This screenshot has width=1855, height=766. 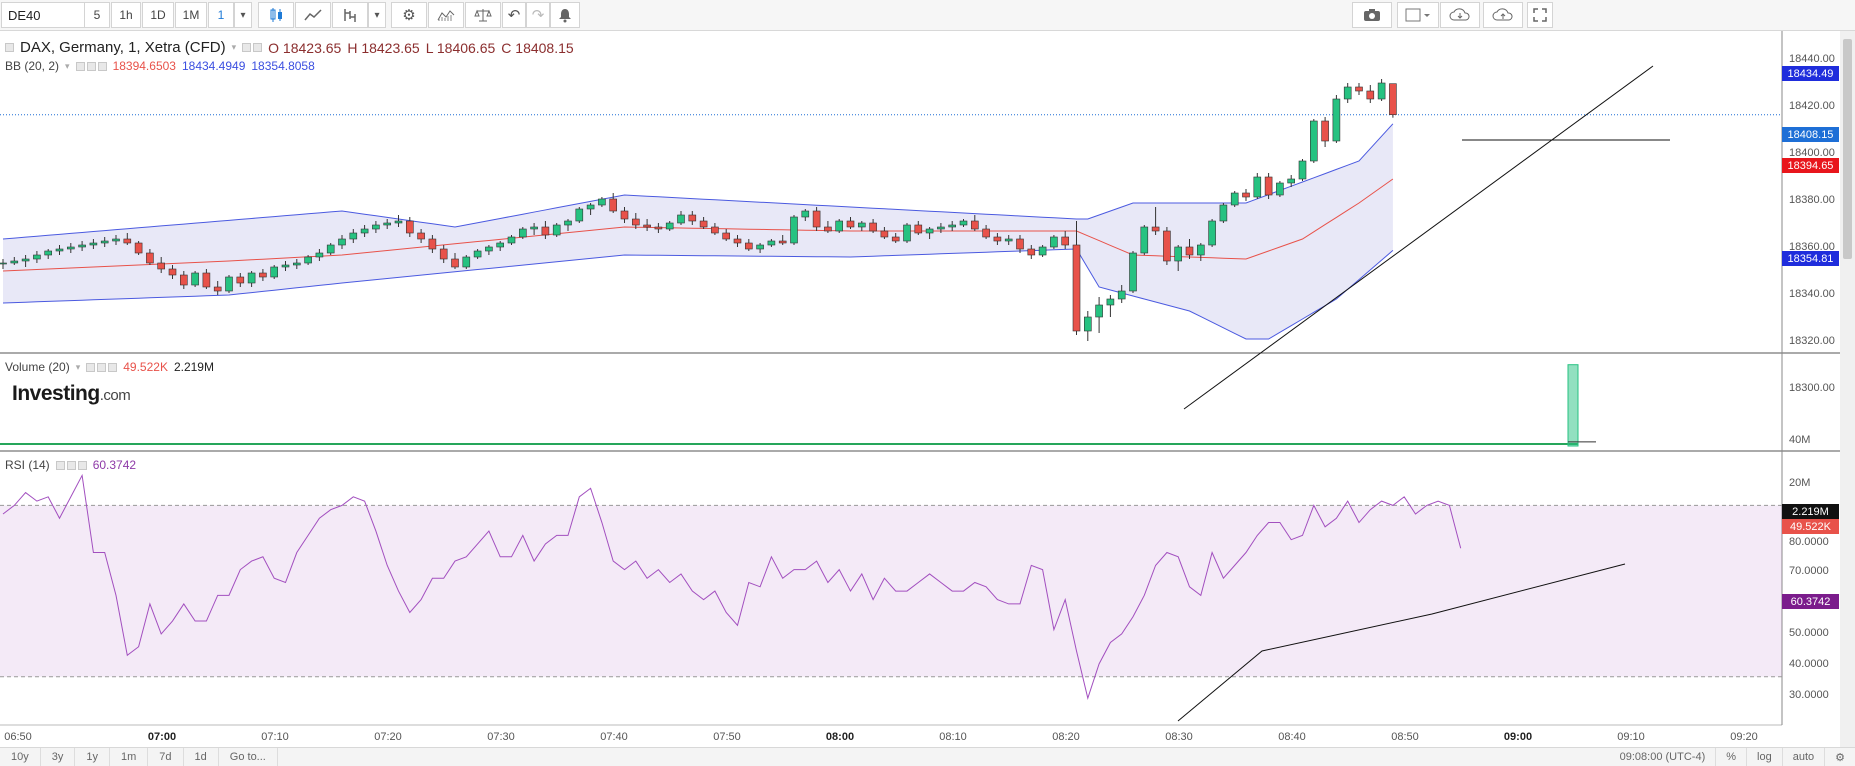 What do you see at coordinates (1662, 757) in the screenshot?
I see `timezone-clock: 09:08:00 (UTC-4)` at bounding box center [1662, 757].